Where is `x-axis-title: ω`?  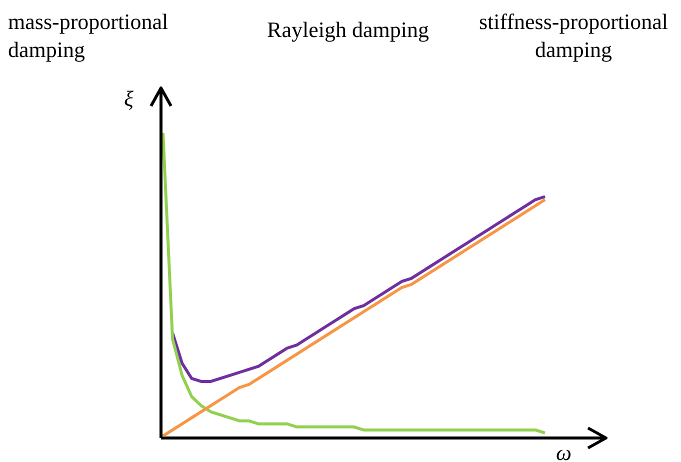
x-axis-title: ω is located at coordinates (564, 451).